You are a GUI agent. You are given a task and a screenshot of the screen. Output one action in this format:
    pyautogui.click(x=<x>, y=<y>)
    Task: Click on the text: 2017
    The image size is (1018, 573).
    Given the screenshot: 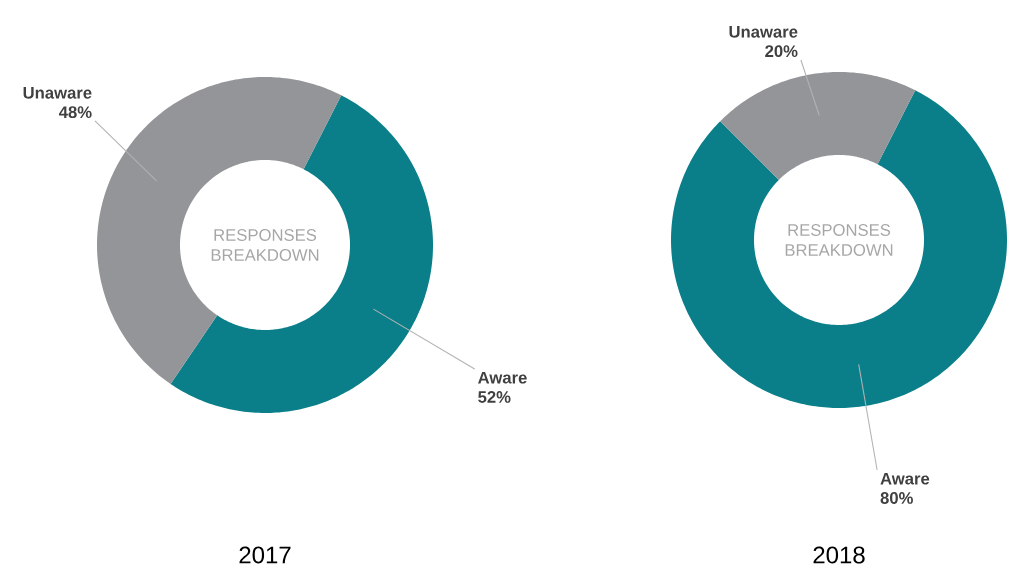 What is the action you would take?
    pyautogui.click(x=265, y=555)
    